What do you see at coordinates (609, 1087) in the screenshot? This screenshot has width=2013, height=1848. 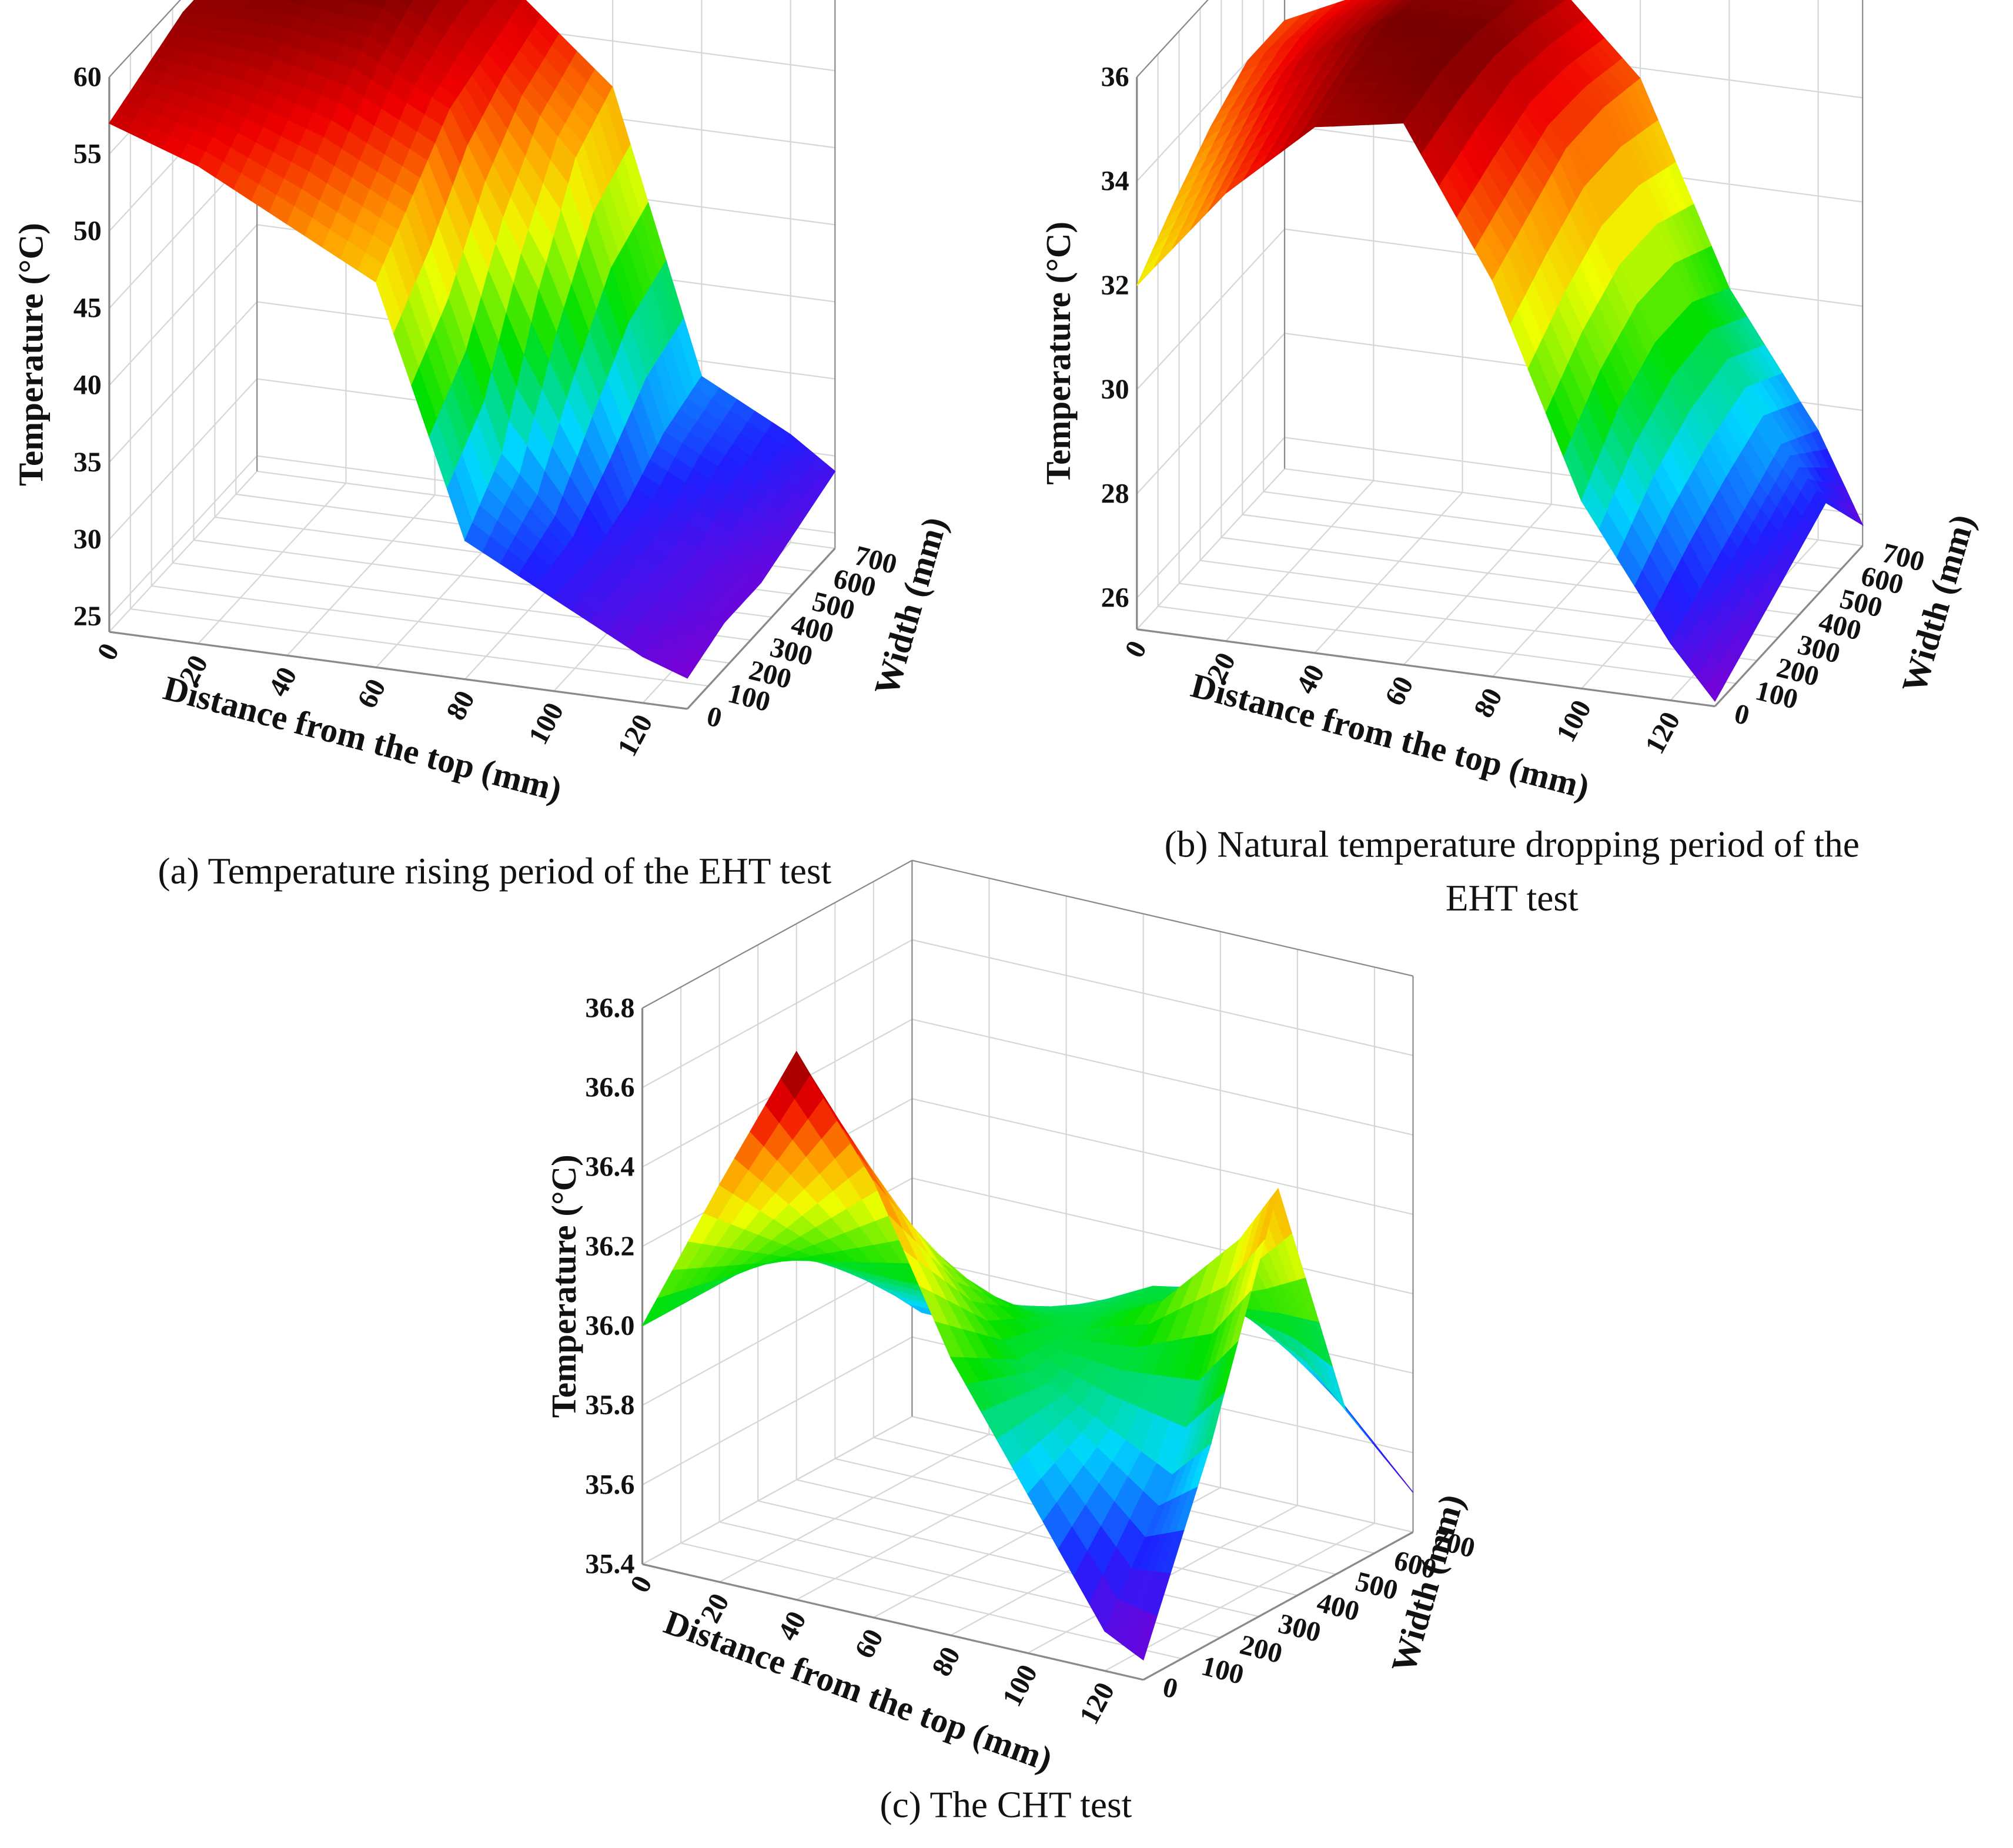 I see `z-tick-label: 36.6` at bounding box center [609, 1087].